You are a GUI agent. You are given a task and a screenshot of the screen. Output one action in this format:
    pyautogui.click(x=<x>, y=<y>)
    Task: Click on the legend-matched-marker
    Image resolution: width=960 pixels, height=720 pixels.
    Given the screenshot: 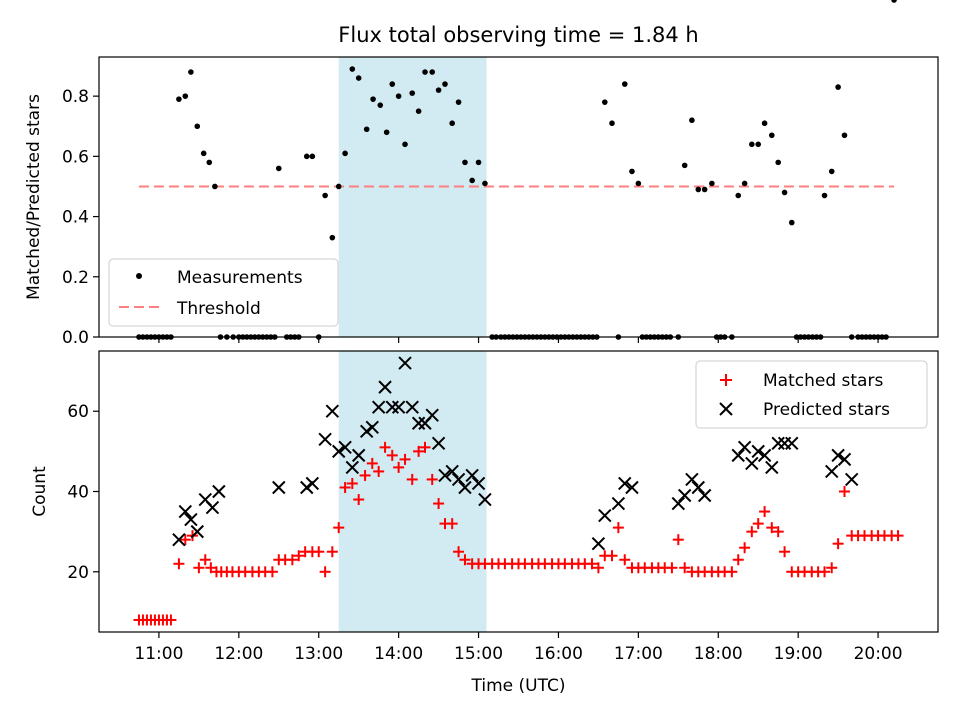 What is the action you would take?
    pyautogui.click(x=726, y=380)
    